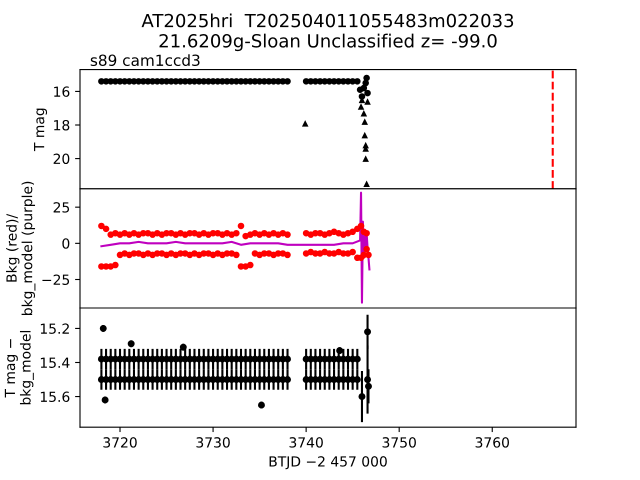 Image resolution: width=640 pixels, height=480 pixels. I want to click on y-tick-label: 0, so click(66, 243).